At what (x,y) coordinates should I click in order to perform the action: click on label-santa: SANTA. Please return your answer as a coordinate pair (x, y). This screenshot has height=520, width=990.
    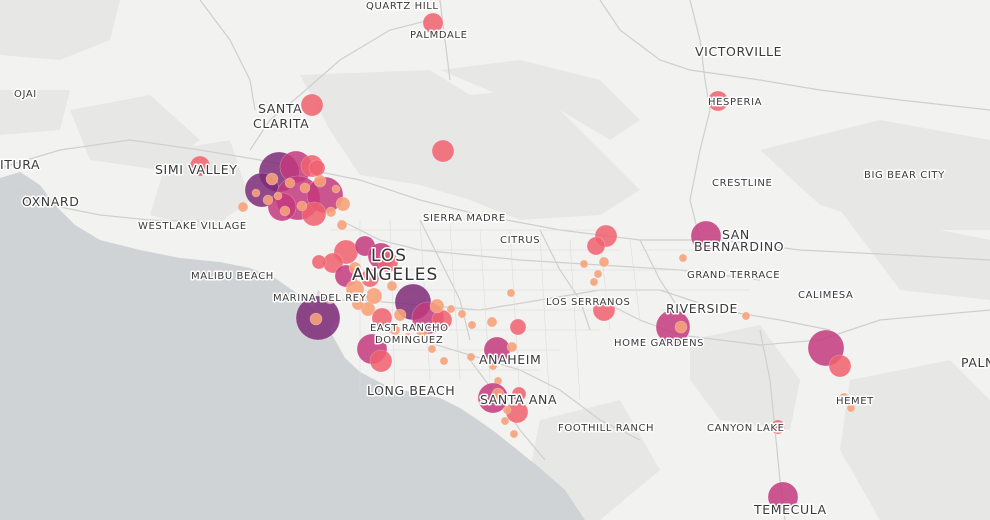
    Looking at the image, I should click on (280, 108).